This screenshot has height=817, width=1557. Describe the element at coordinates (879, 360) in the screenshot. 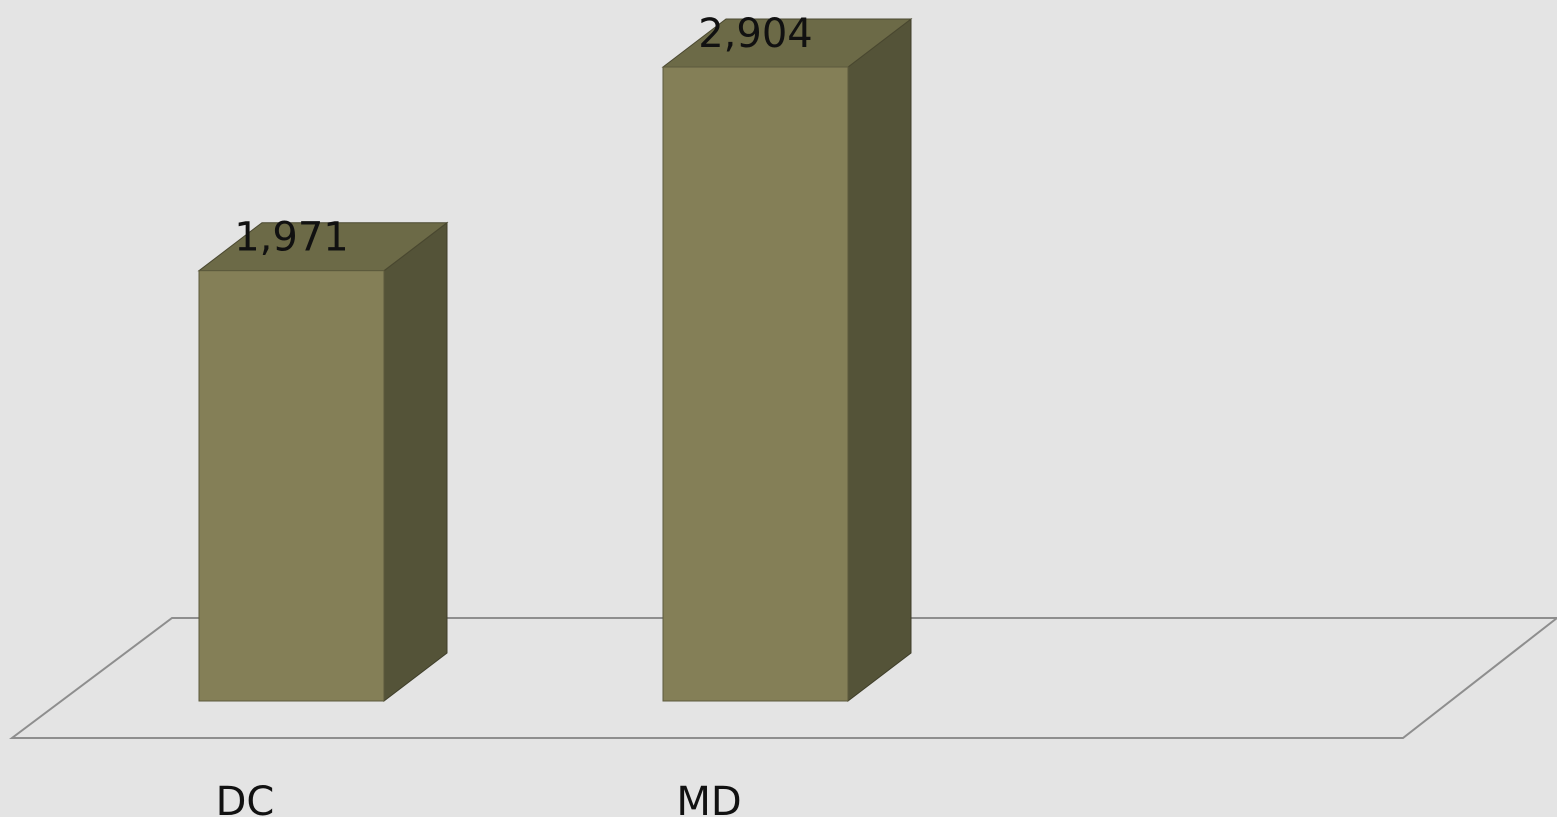

I see `bar-md-side` at that location.